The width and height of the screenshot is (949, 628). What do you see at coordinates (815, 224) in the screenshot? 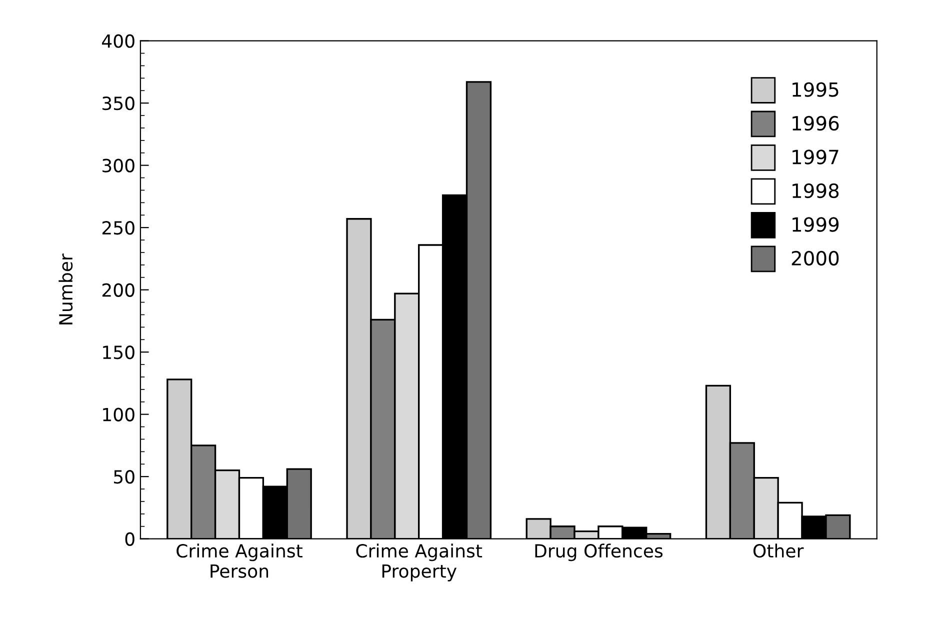
I see `legend-label: 1999` at bounding box center [815, 224].